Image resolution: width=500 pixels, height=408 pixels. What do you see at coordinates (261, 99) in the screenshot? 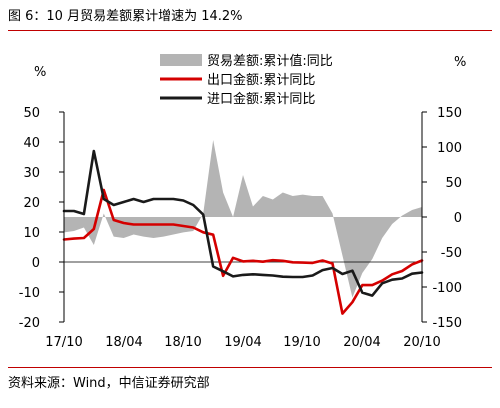
I see `legend-label: 进口金额:累计同比` at bounding box center [261, 99].